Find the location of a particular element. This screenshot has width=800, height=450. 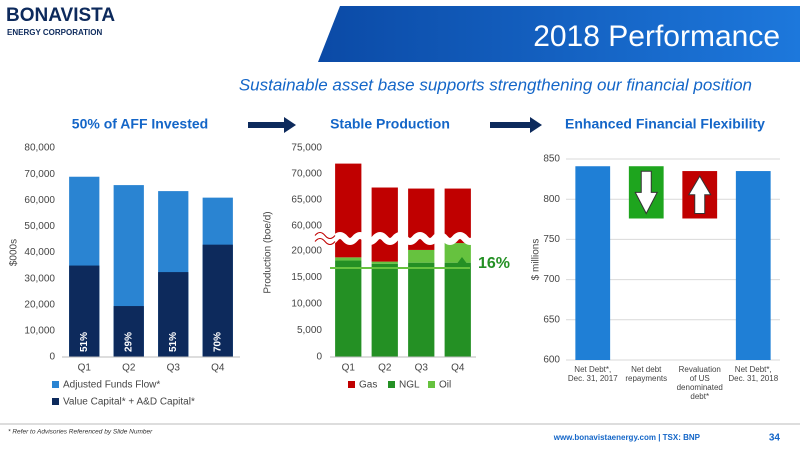

y-axis-label: $000s is located at coordinates (14, 252).